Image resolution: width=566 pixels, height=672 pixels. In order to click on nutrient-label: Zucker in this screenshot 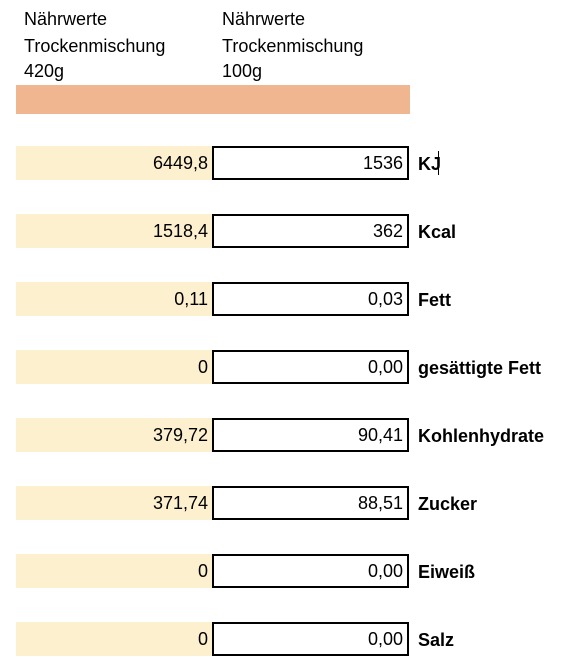, I will do `click(448, 504)`.